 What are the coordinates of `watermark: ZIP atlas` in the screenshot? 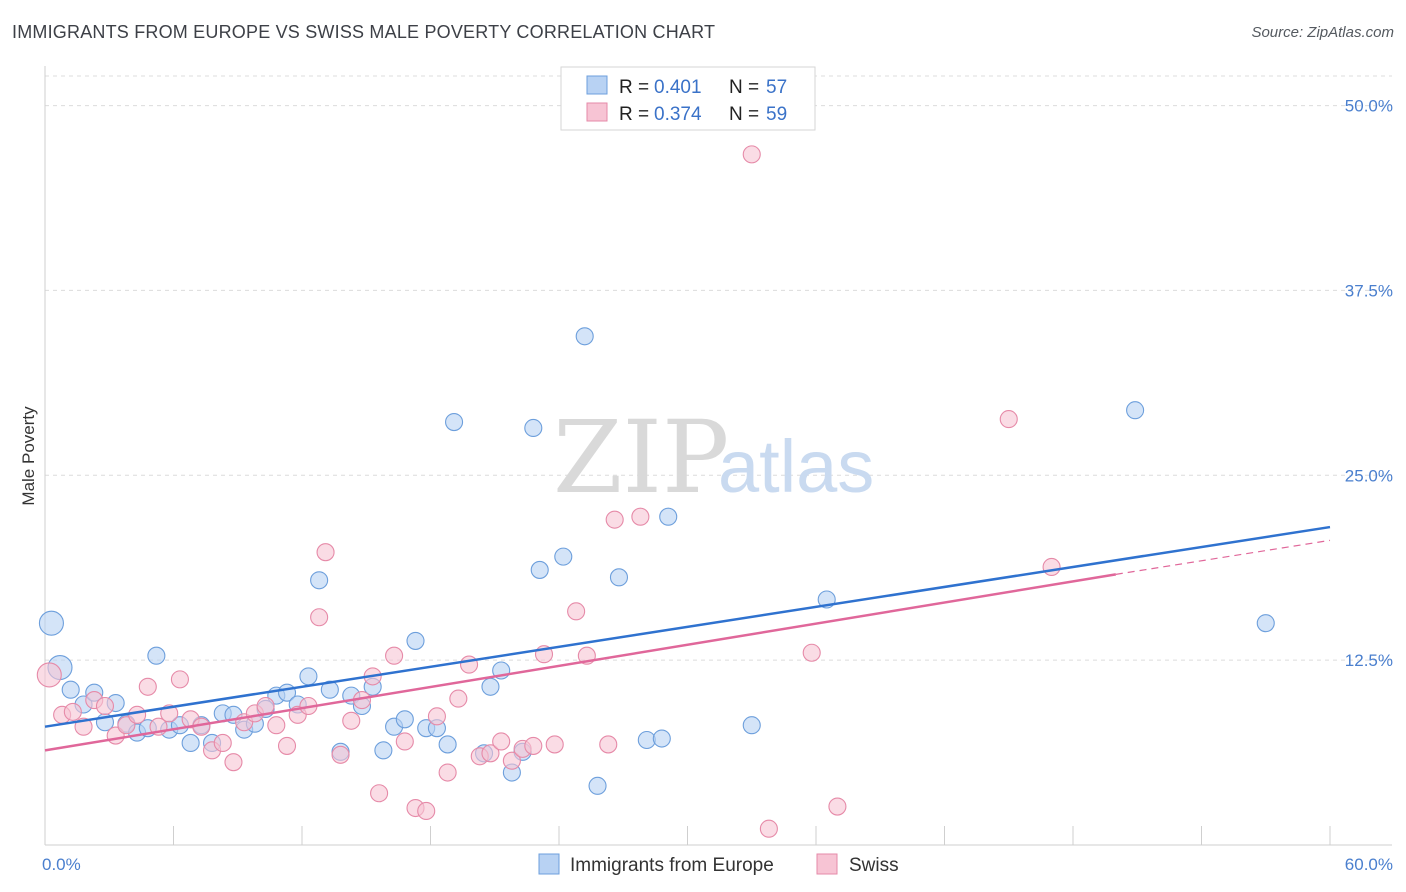 It's located at (713, 457).